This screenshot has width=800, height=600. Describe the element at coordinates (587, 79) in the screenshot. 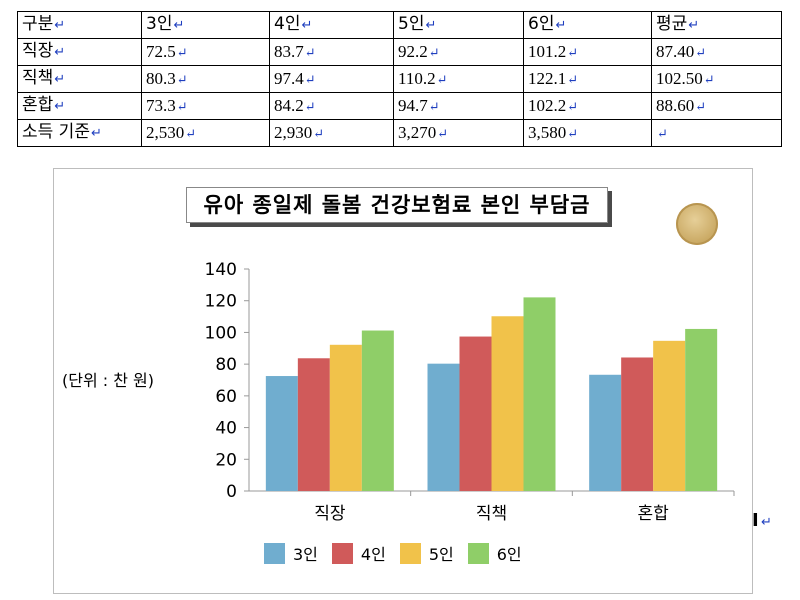

I see `table-cell: 122.1↵` at that location.